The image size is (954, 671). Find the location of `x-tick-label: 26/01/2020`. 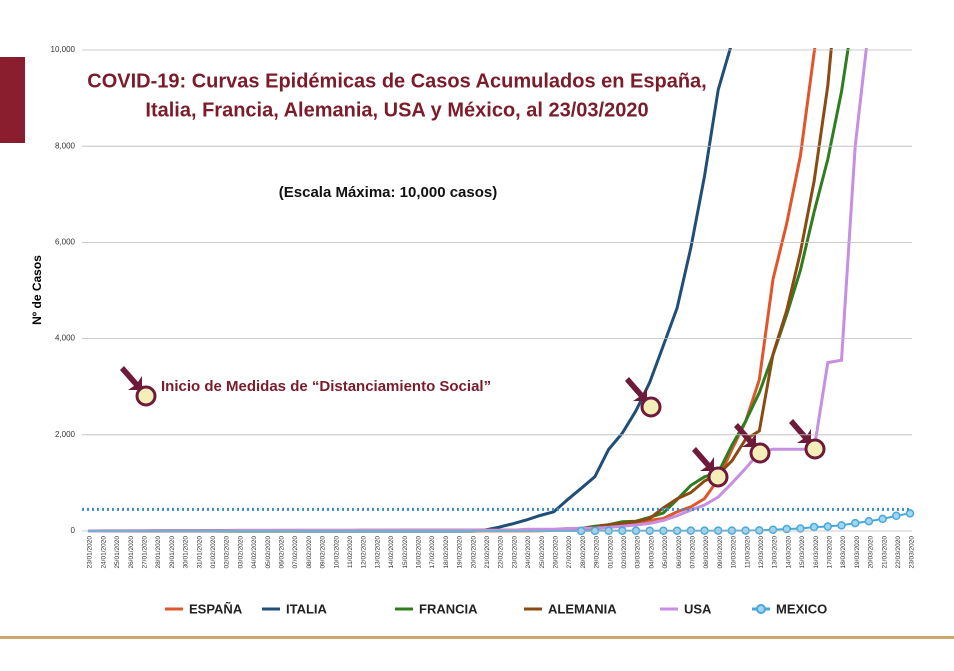

x-tick-label: 26/01/2020 is located at coordinates (131, 552).